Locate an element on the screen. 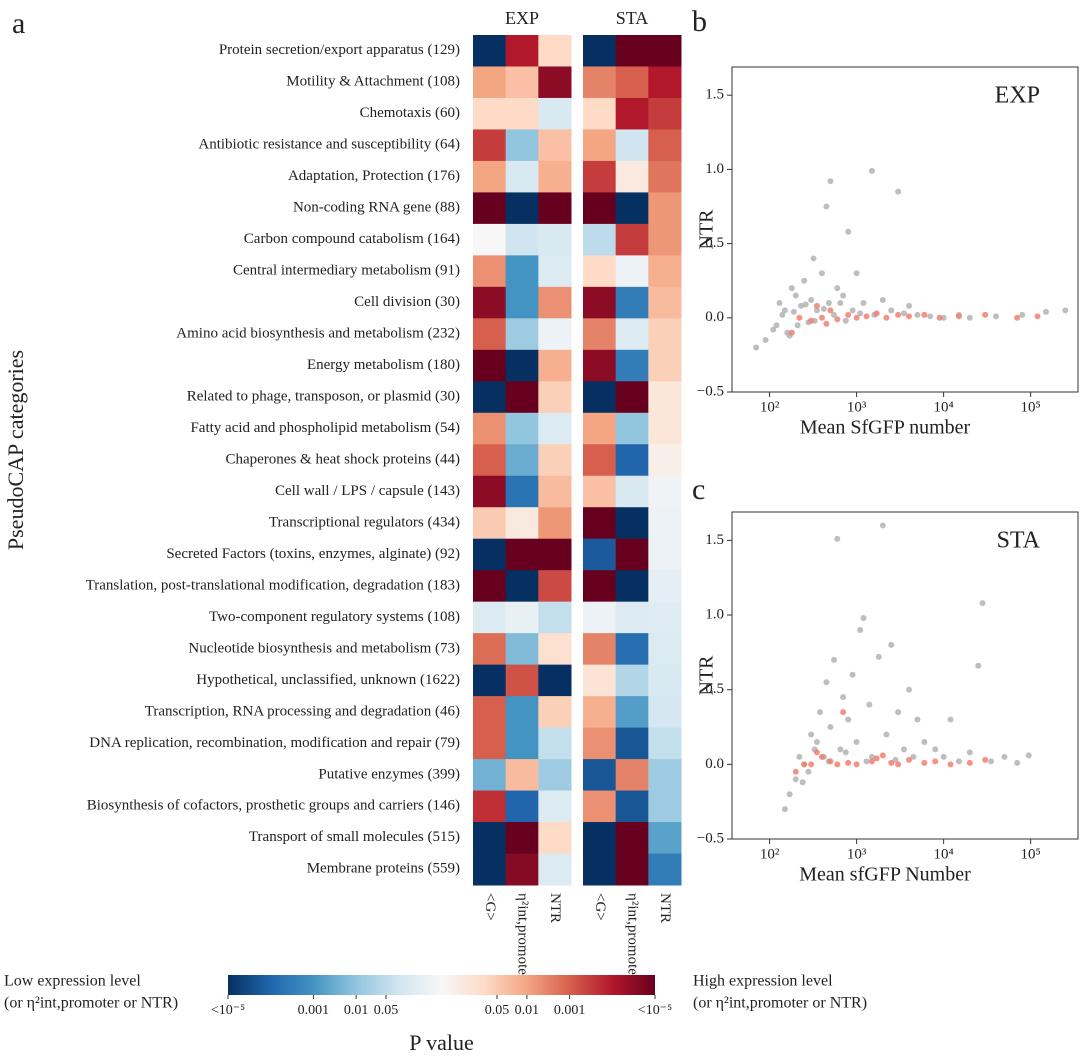 The width and height of the screenshot is (1080, 1060). row-label: Putative enzymes (399) is located at coordinates (389, 774).